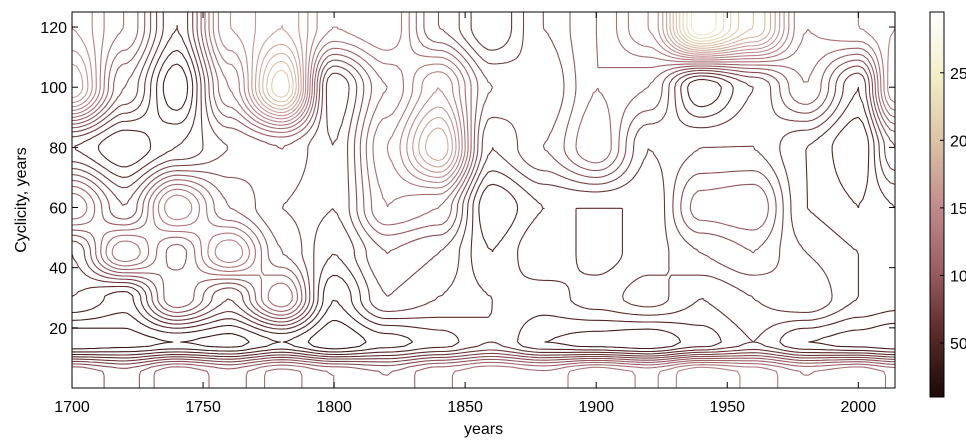 This screenshot has height=445, width=966. What do you see at coordinates (958, 344) in the screenshot?
I see `colorbar-tick-label: 50` at bounding box center [958, 344].